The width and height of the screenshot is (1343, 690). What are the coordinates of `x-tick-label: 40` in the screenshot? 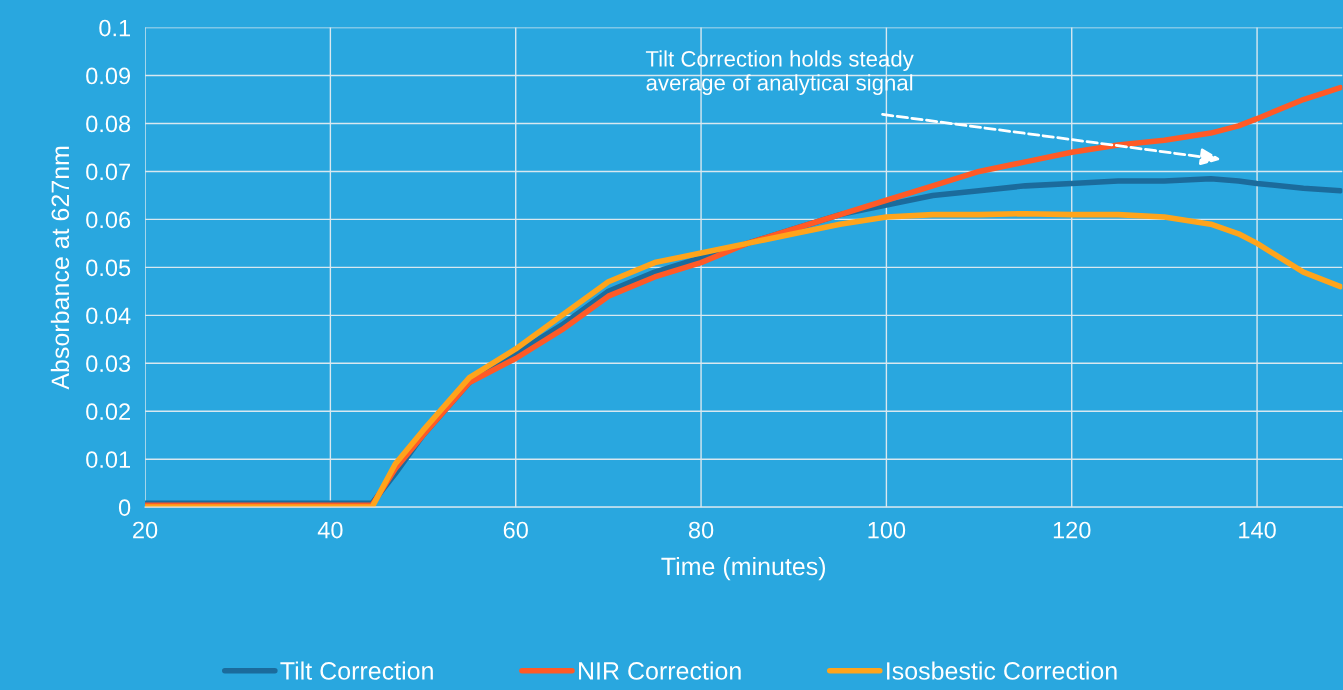 It's located at (330, 530).